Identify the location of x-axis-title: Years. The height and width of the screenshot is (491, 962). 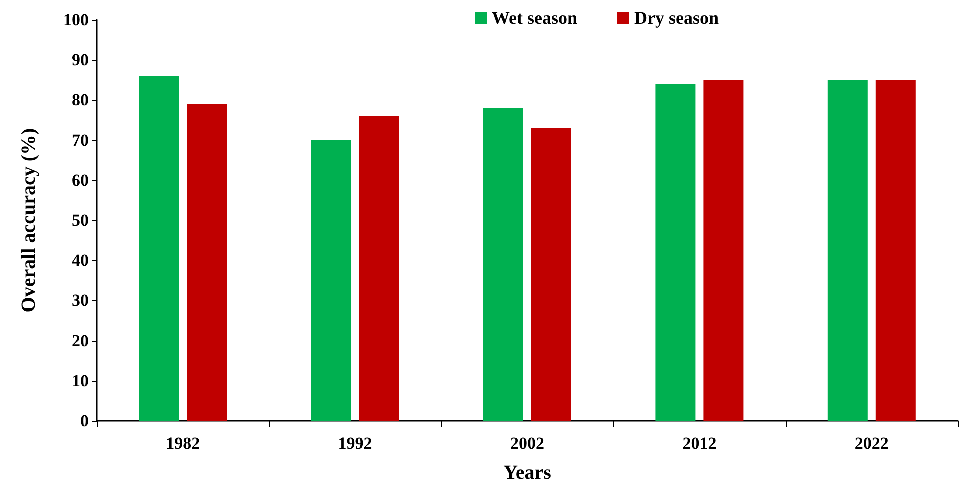
(528, 473).